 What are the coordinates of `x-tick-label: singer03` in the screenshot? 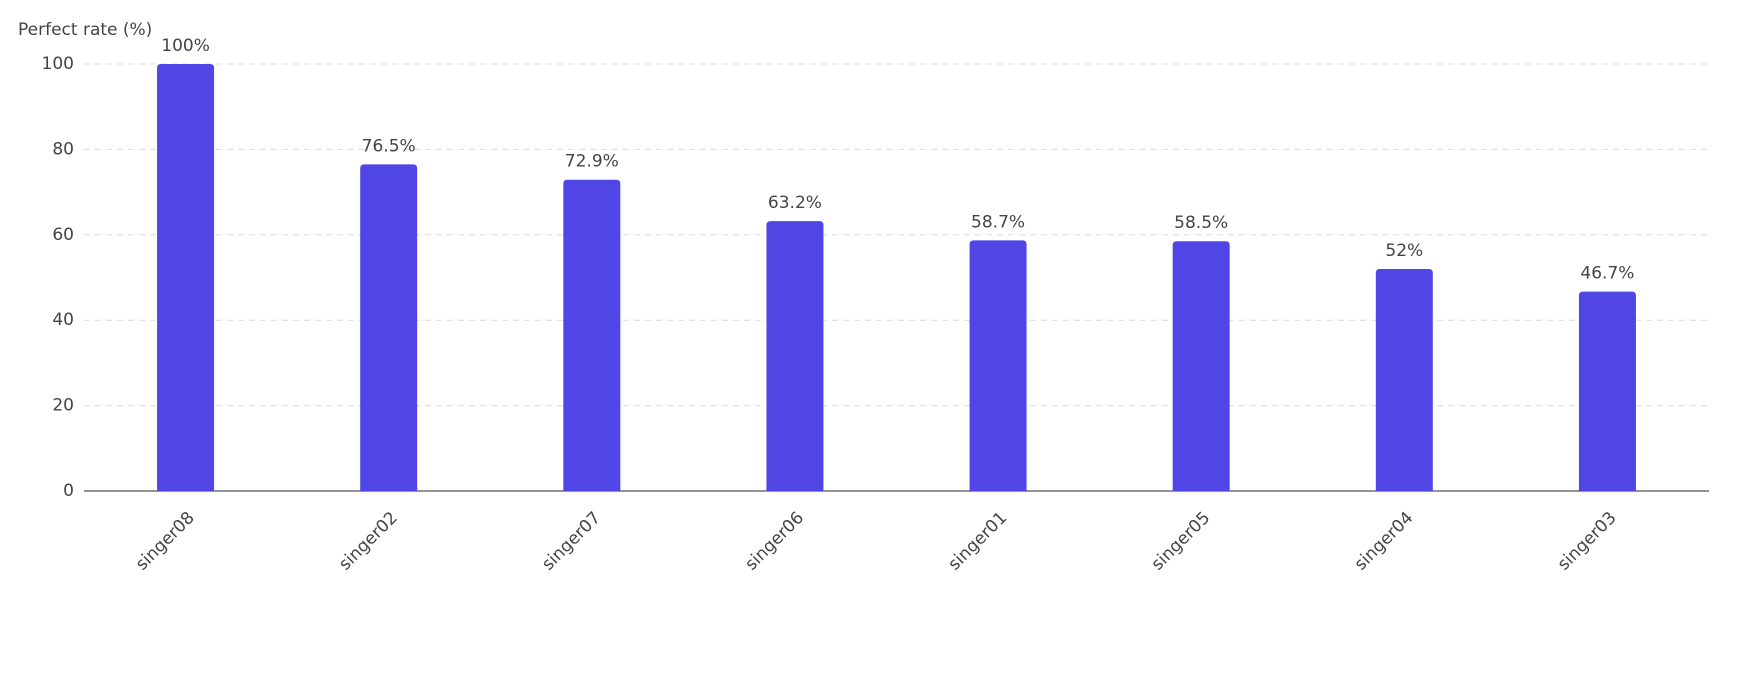 It's located at (1587, 541).